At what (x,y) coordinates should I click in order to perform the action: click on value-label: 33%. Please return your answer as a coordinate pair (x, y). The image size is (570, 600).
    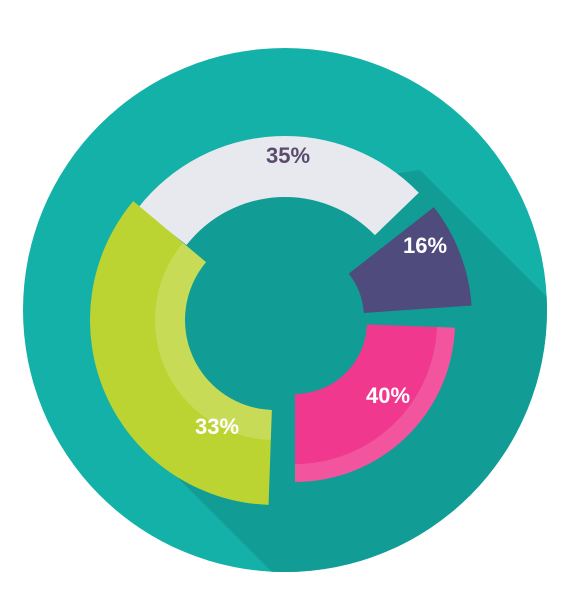
    Looking at the image, I should click on (217, 426).